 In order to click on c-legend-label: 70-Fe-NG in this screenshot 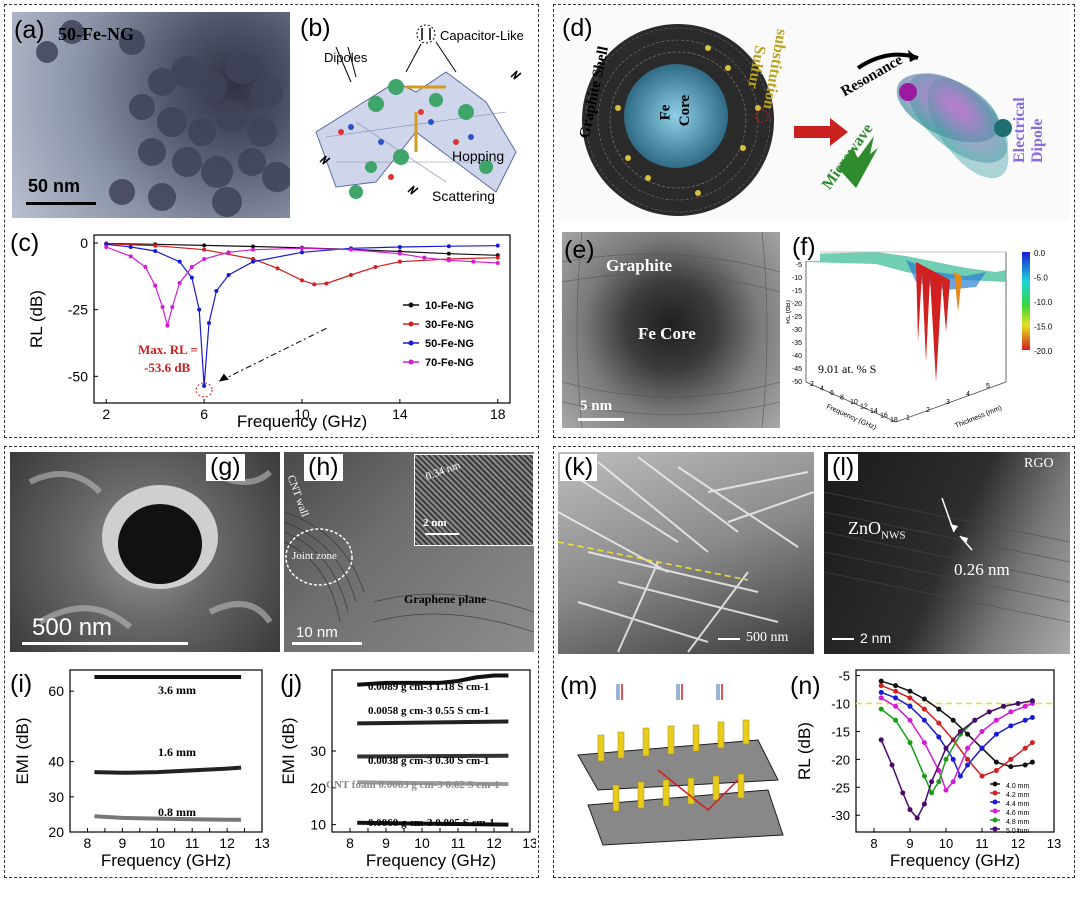, I will do `click(449, 363)`.